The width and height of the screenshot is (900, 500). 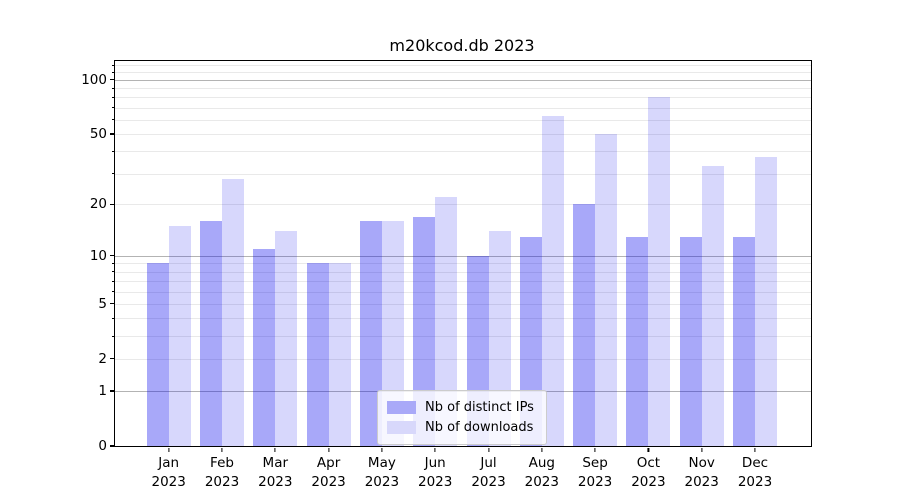 I want to click on bar-oct-downloads, so click(x=659, y=271).